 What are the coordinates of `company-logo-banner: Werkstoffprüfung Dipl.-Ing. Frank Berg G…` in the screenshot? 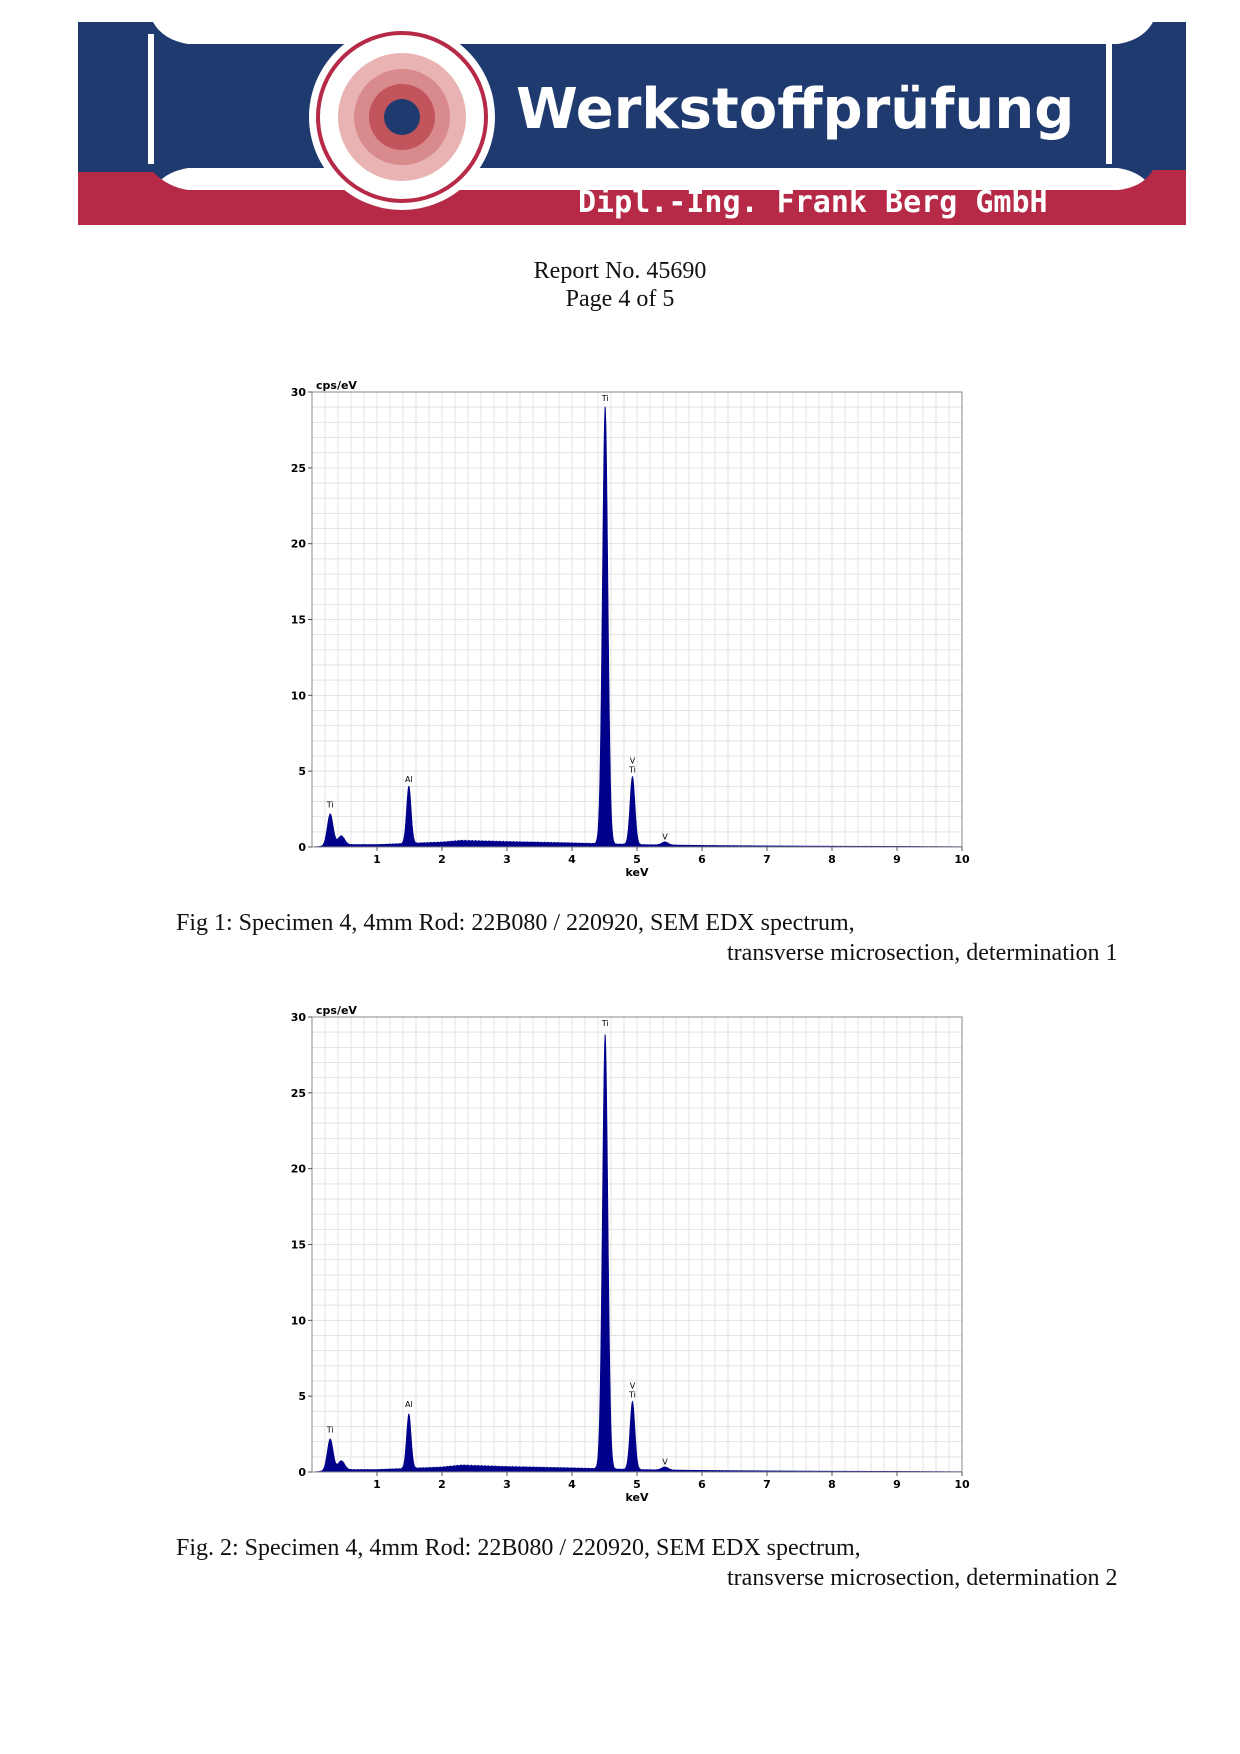 It's located at (632, 123).